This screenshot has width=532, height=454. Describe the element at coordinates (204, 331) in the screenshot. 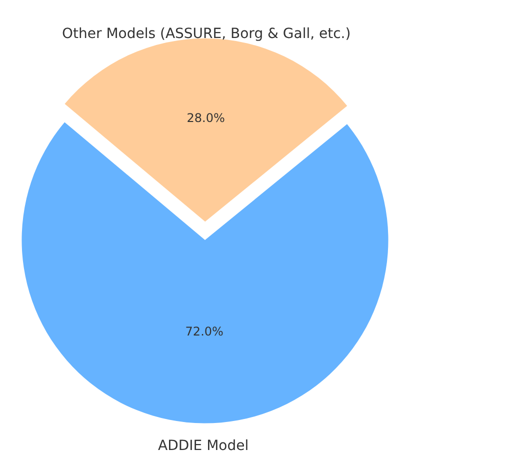

I see `data-label: 72.0%` at that location.